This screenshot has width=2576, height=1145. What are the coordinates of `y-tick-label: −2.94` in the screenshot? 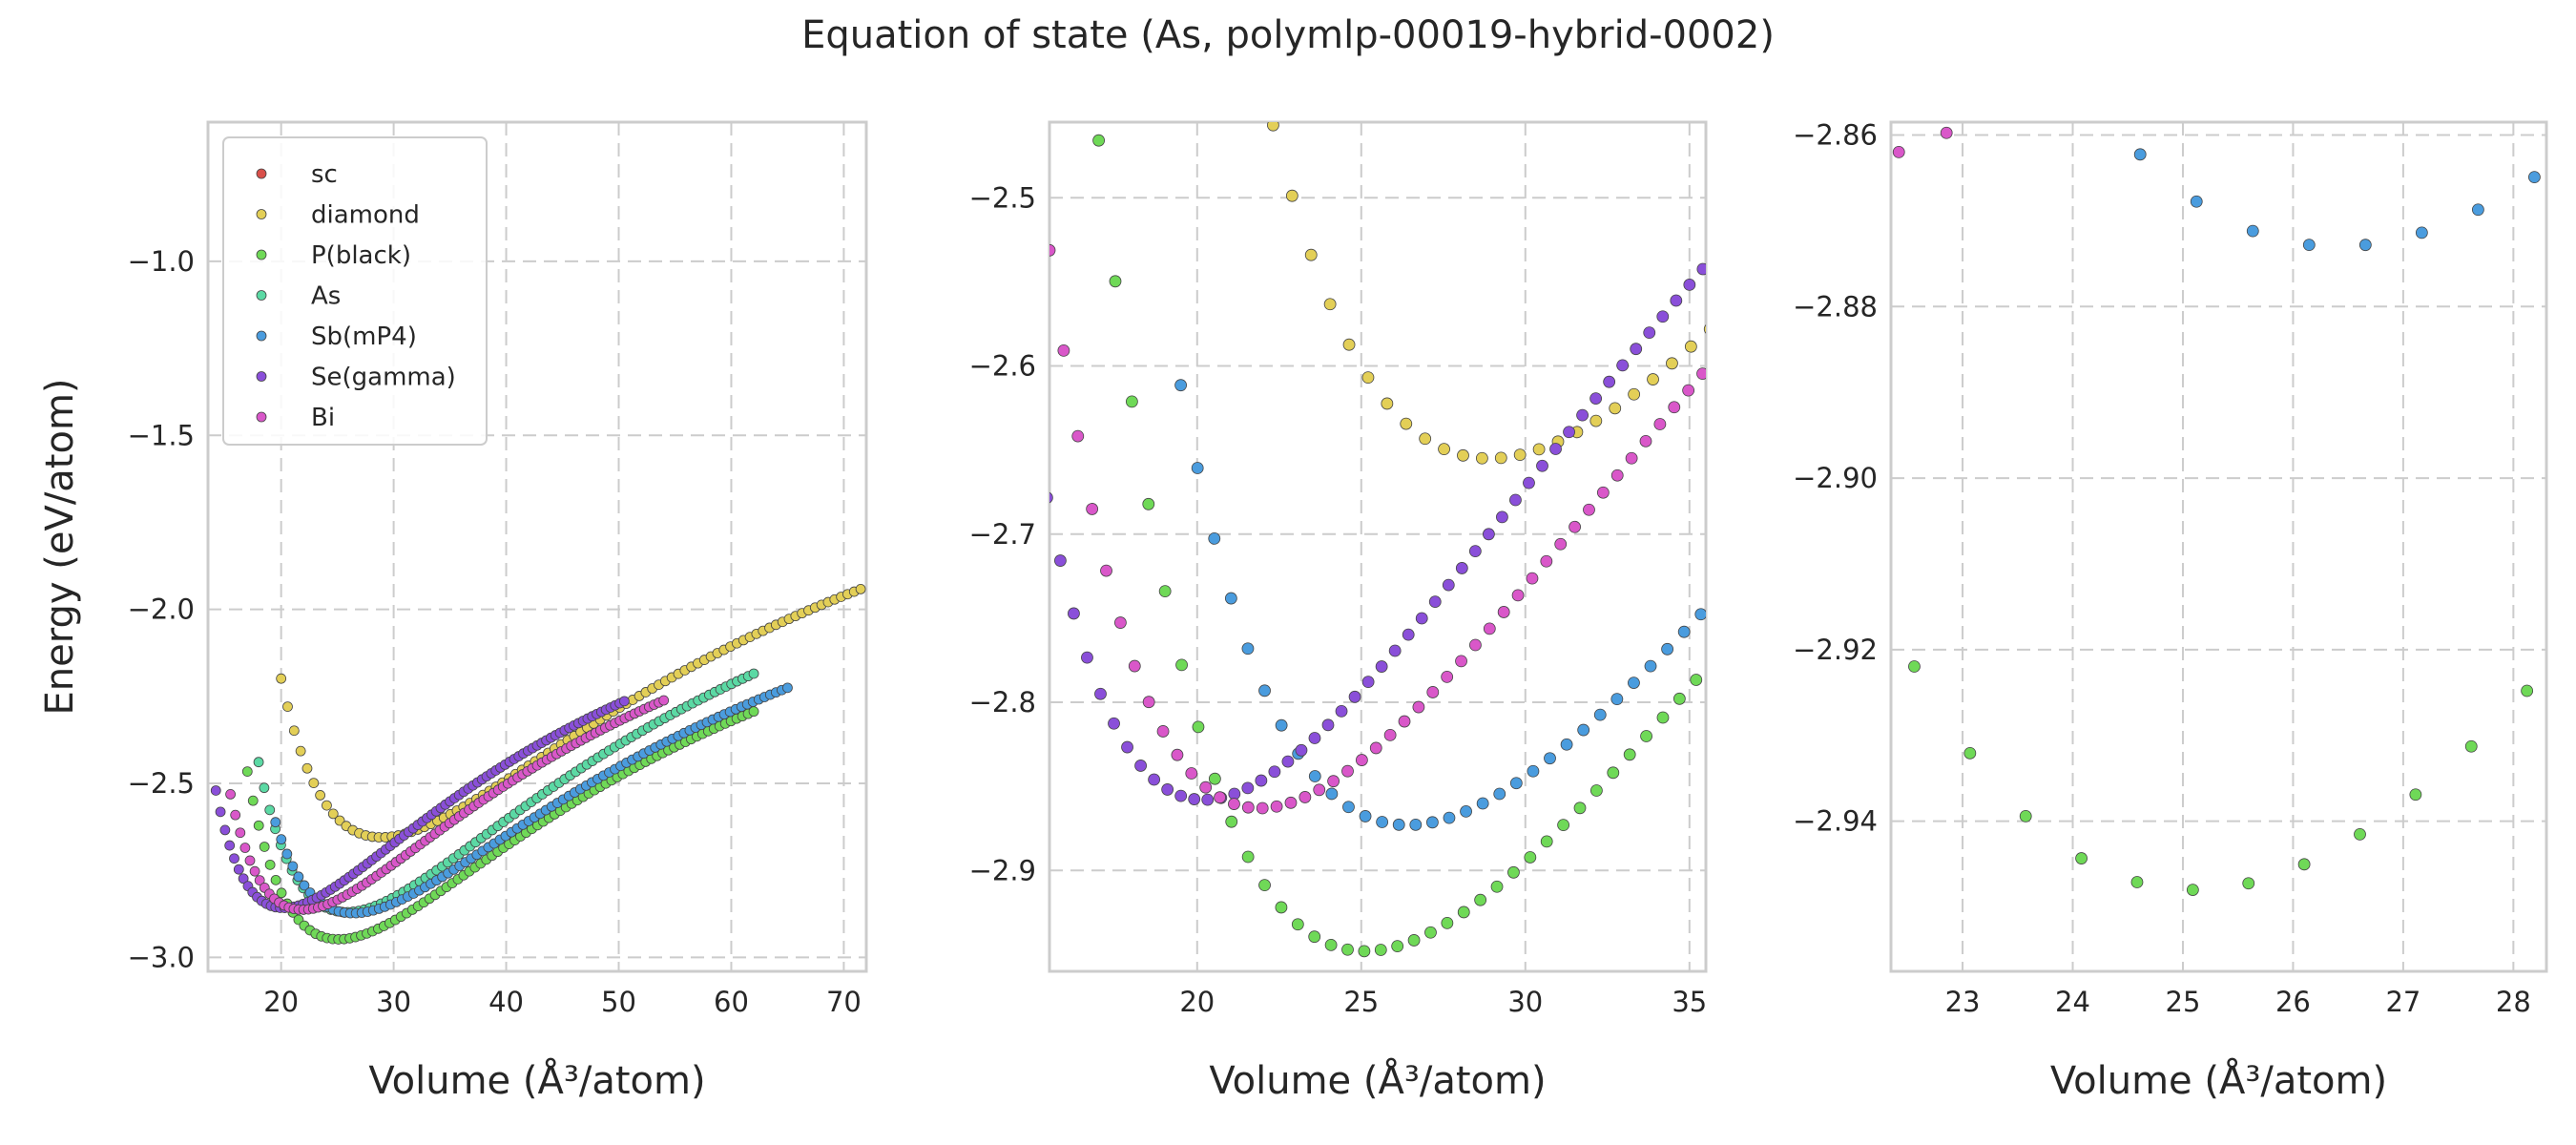 It's located at (1835, 821).